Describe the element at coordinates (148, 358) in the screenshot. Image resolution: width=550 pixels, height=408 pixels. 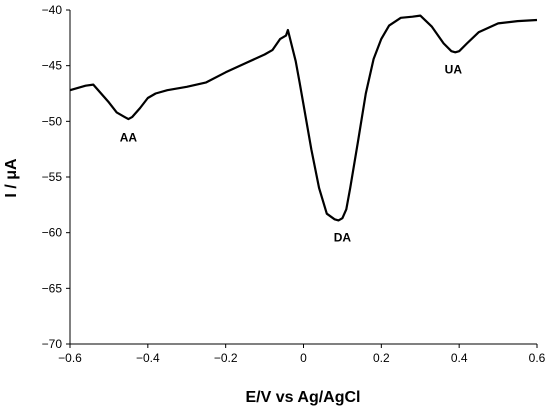
I see `x-tick-label: −0.4` at that location.